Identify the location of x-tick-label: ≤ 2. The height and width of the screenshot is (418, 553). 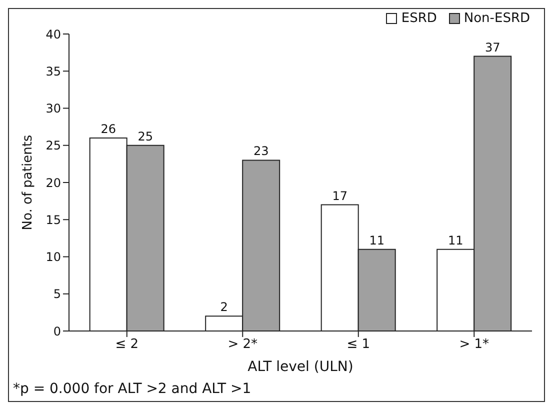
(127, 344).